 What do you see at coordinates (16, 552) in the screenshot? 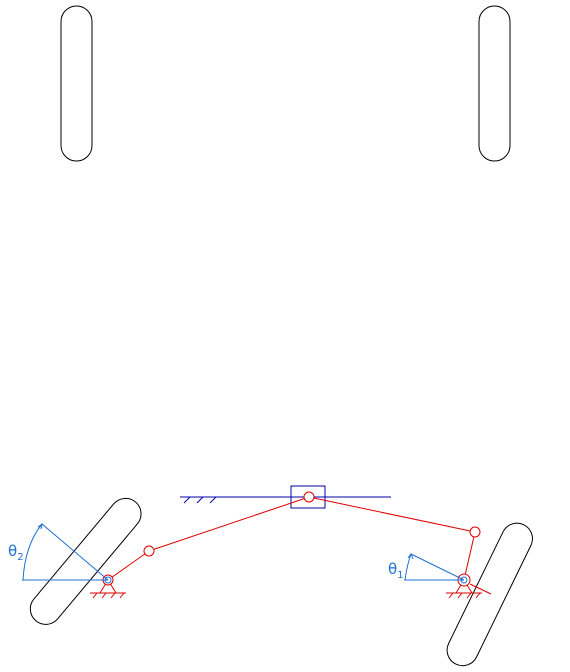
I see `theta2-label: θ2` at bounding box center [16, 552].